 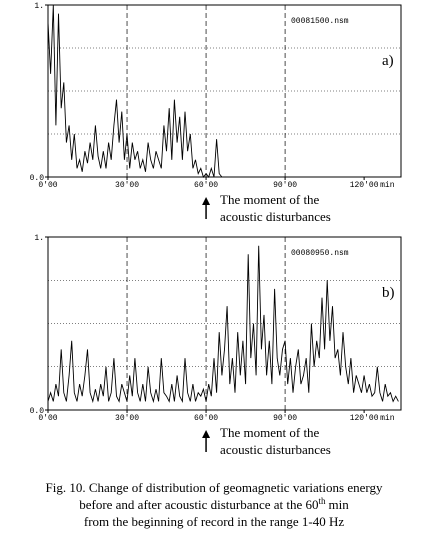 I want to click on data-line, so click(x=135, y=91).